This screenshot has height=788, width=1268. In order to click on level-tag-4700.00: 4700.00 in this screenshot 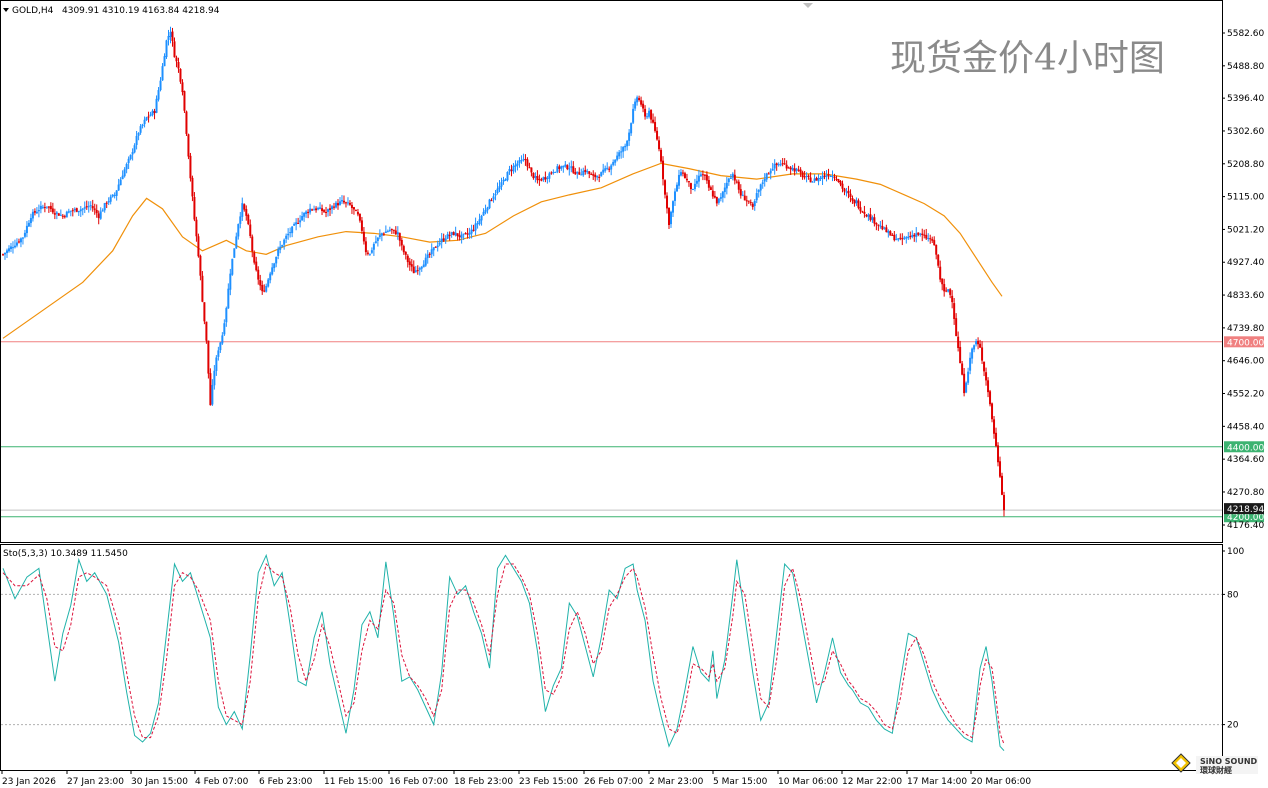, I will do `click(1244, 342)`.